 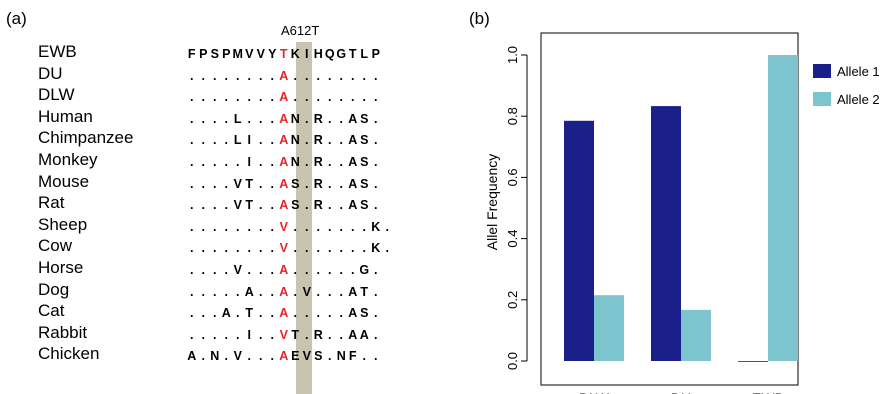 What do you see at coordinates (61, 267) in the screenshot?
I see `species-label: Horse` at bounding box center [61, 267].